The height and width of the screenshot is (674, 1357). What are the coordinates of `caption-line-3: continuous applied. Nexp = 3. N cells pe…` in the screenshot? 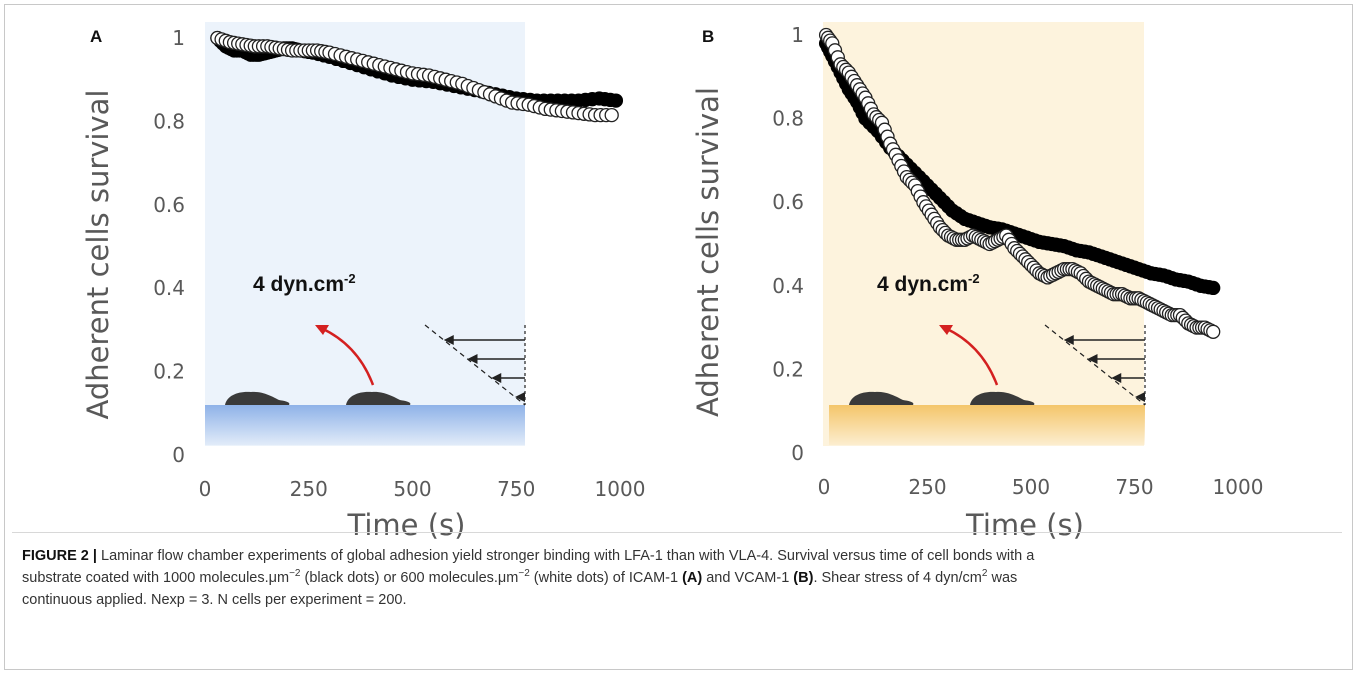 It's located at (679, 600).